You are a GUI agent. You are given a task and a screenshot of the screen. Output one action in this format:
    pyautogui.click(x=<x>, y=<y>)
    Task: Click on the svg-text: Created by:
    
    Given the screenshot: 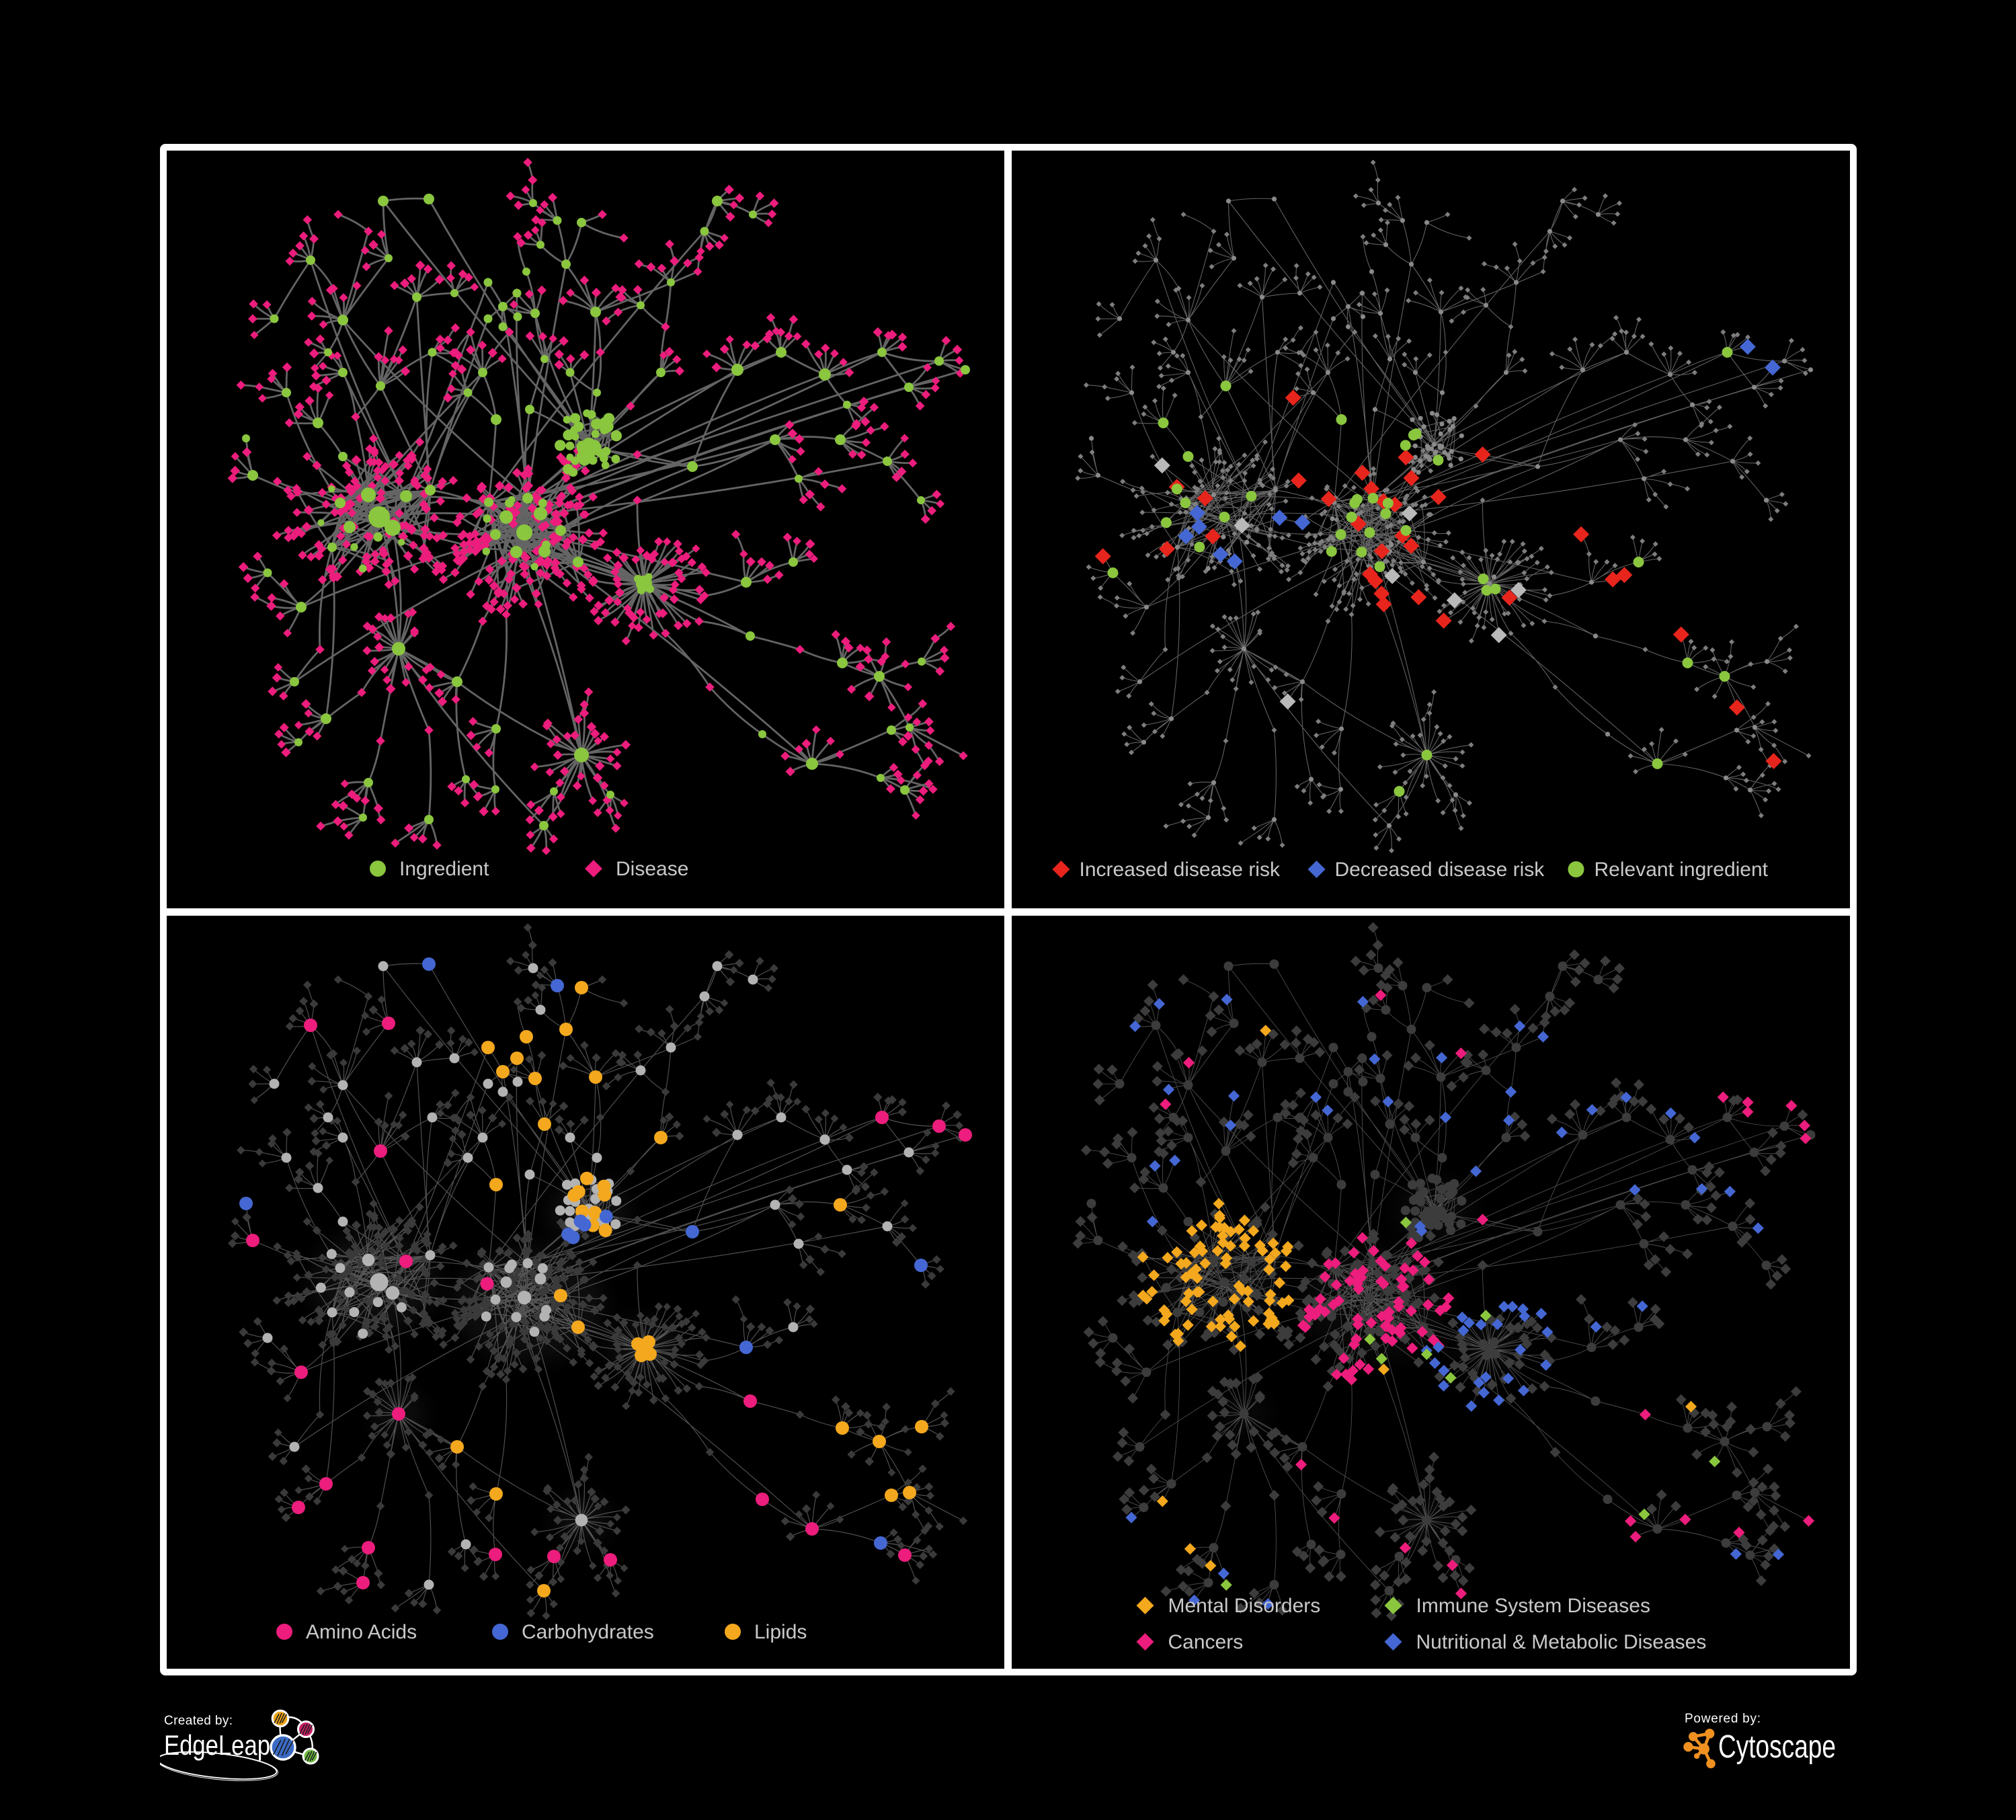 What is the action you would take?
    pyautogui.click(x=198, y=1721)
    